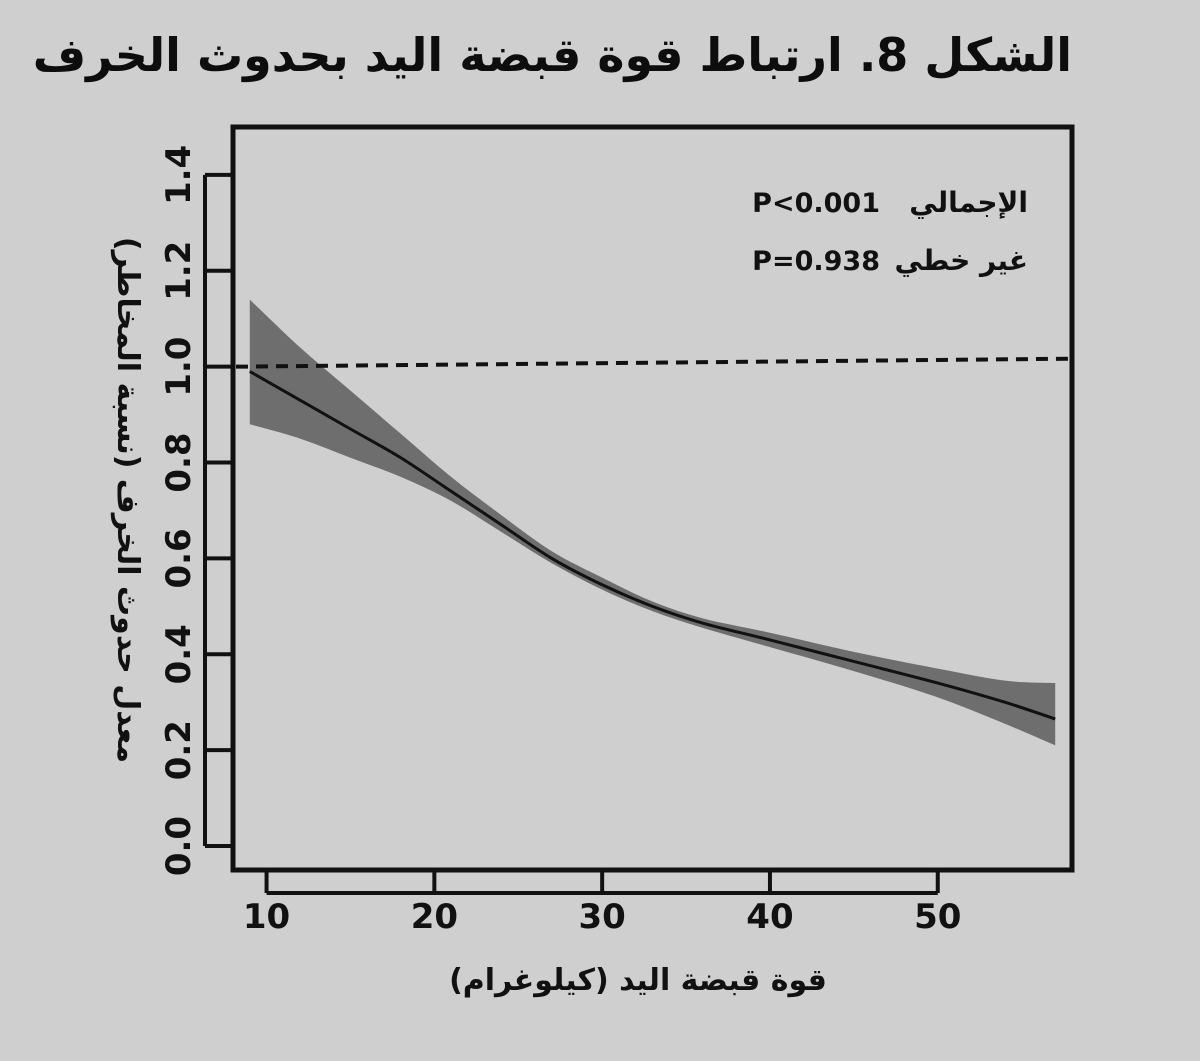 This screenshot has width=1200, height=1061. What do you see at coordinates (890, 231) in the screenshot?
I see `annotations: الإجمالي P<0.001 غير خطي P=0.938` at bounding box center [890, 231].